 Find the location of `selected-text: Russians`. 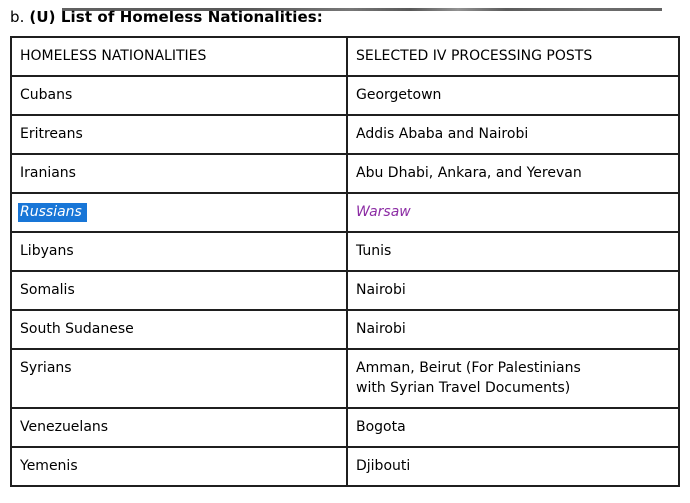

selected-text: Russians is located at coordinates (52, 212).